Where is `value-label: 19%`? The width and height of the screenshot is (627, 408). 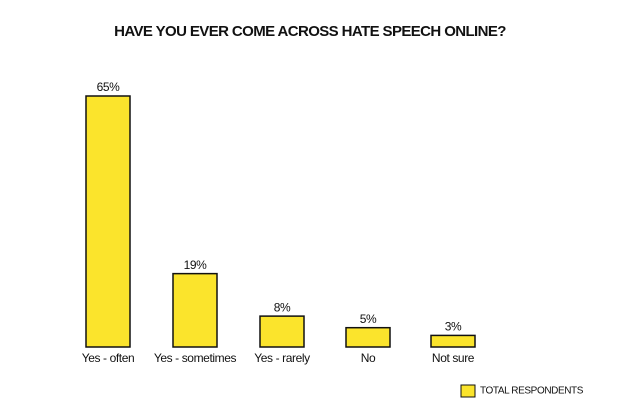 value-label: 19% is located at coordinates (196, 265).